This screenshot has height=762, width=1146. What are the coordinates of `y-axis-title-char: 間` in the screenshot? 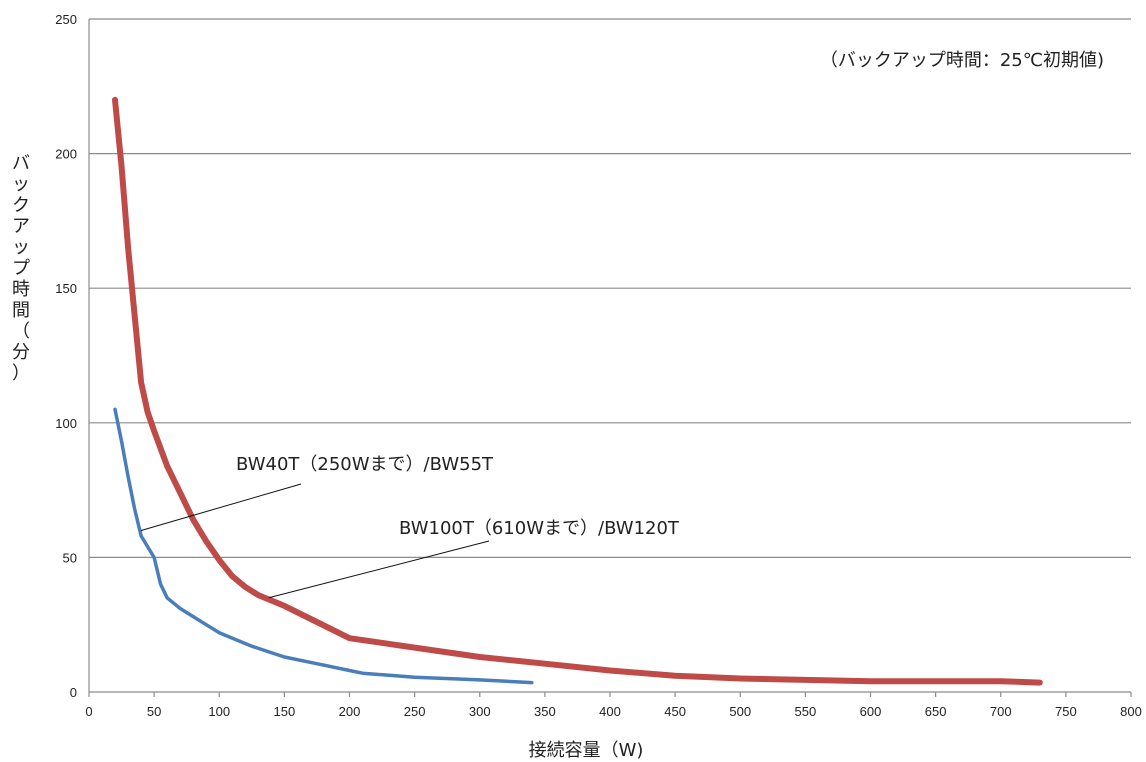 It's located at (21, 310).